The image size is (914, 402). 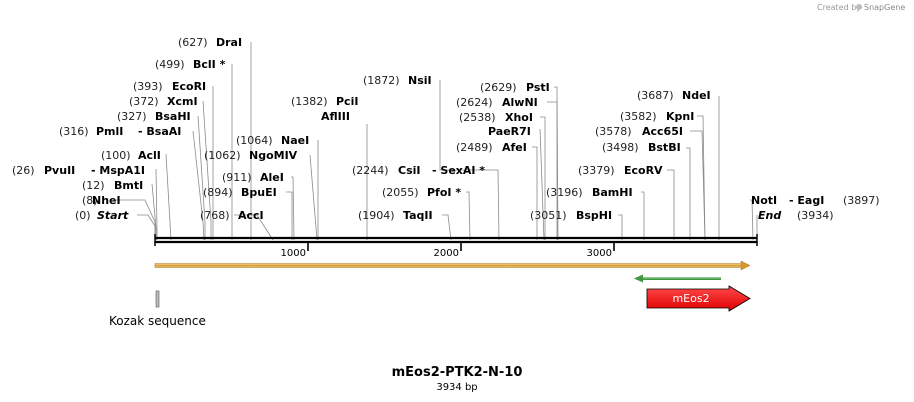 I want to click on site-mspa1i-label: - MspA1I, so click(x=118, y=170).